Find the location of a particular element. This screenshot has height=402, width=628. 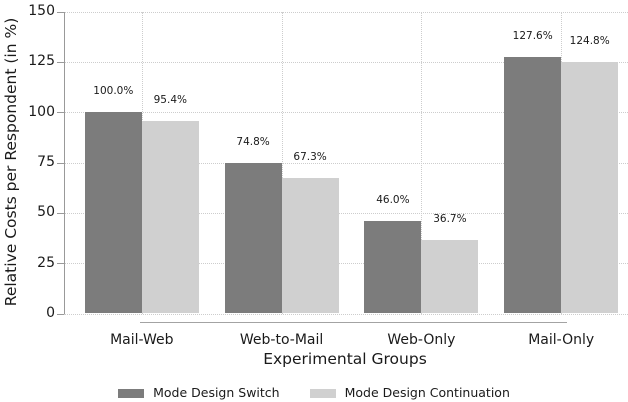

x-category-label: Mail-Only is located at coordinates (561, 340).